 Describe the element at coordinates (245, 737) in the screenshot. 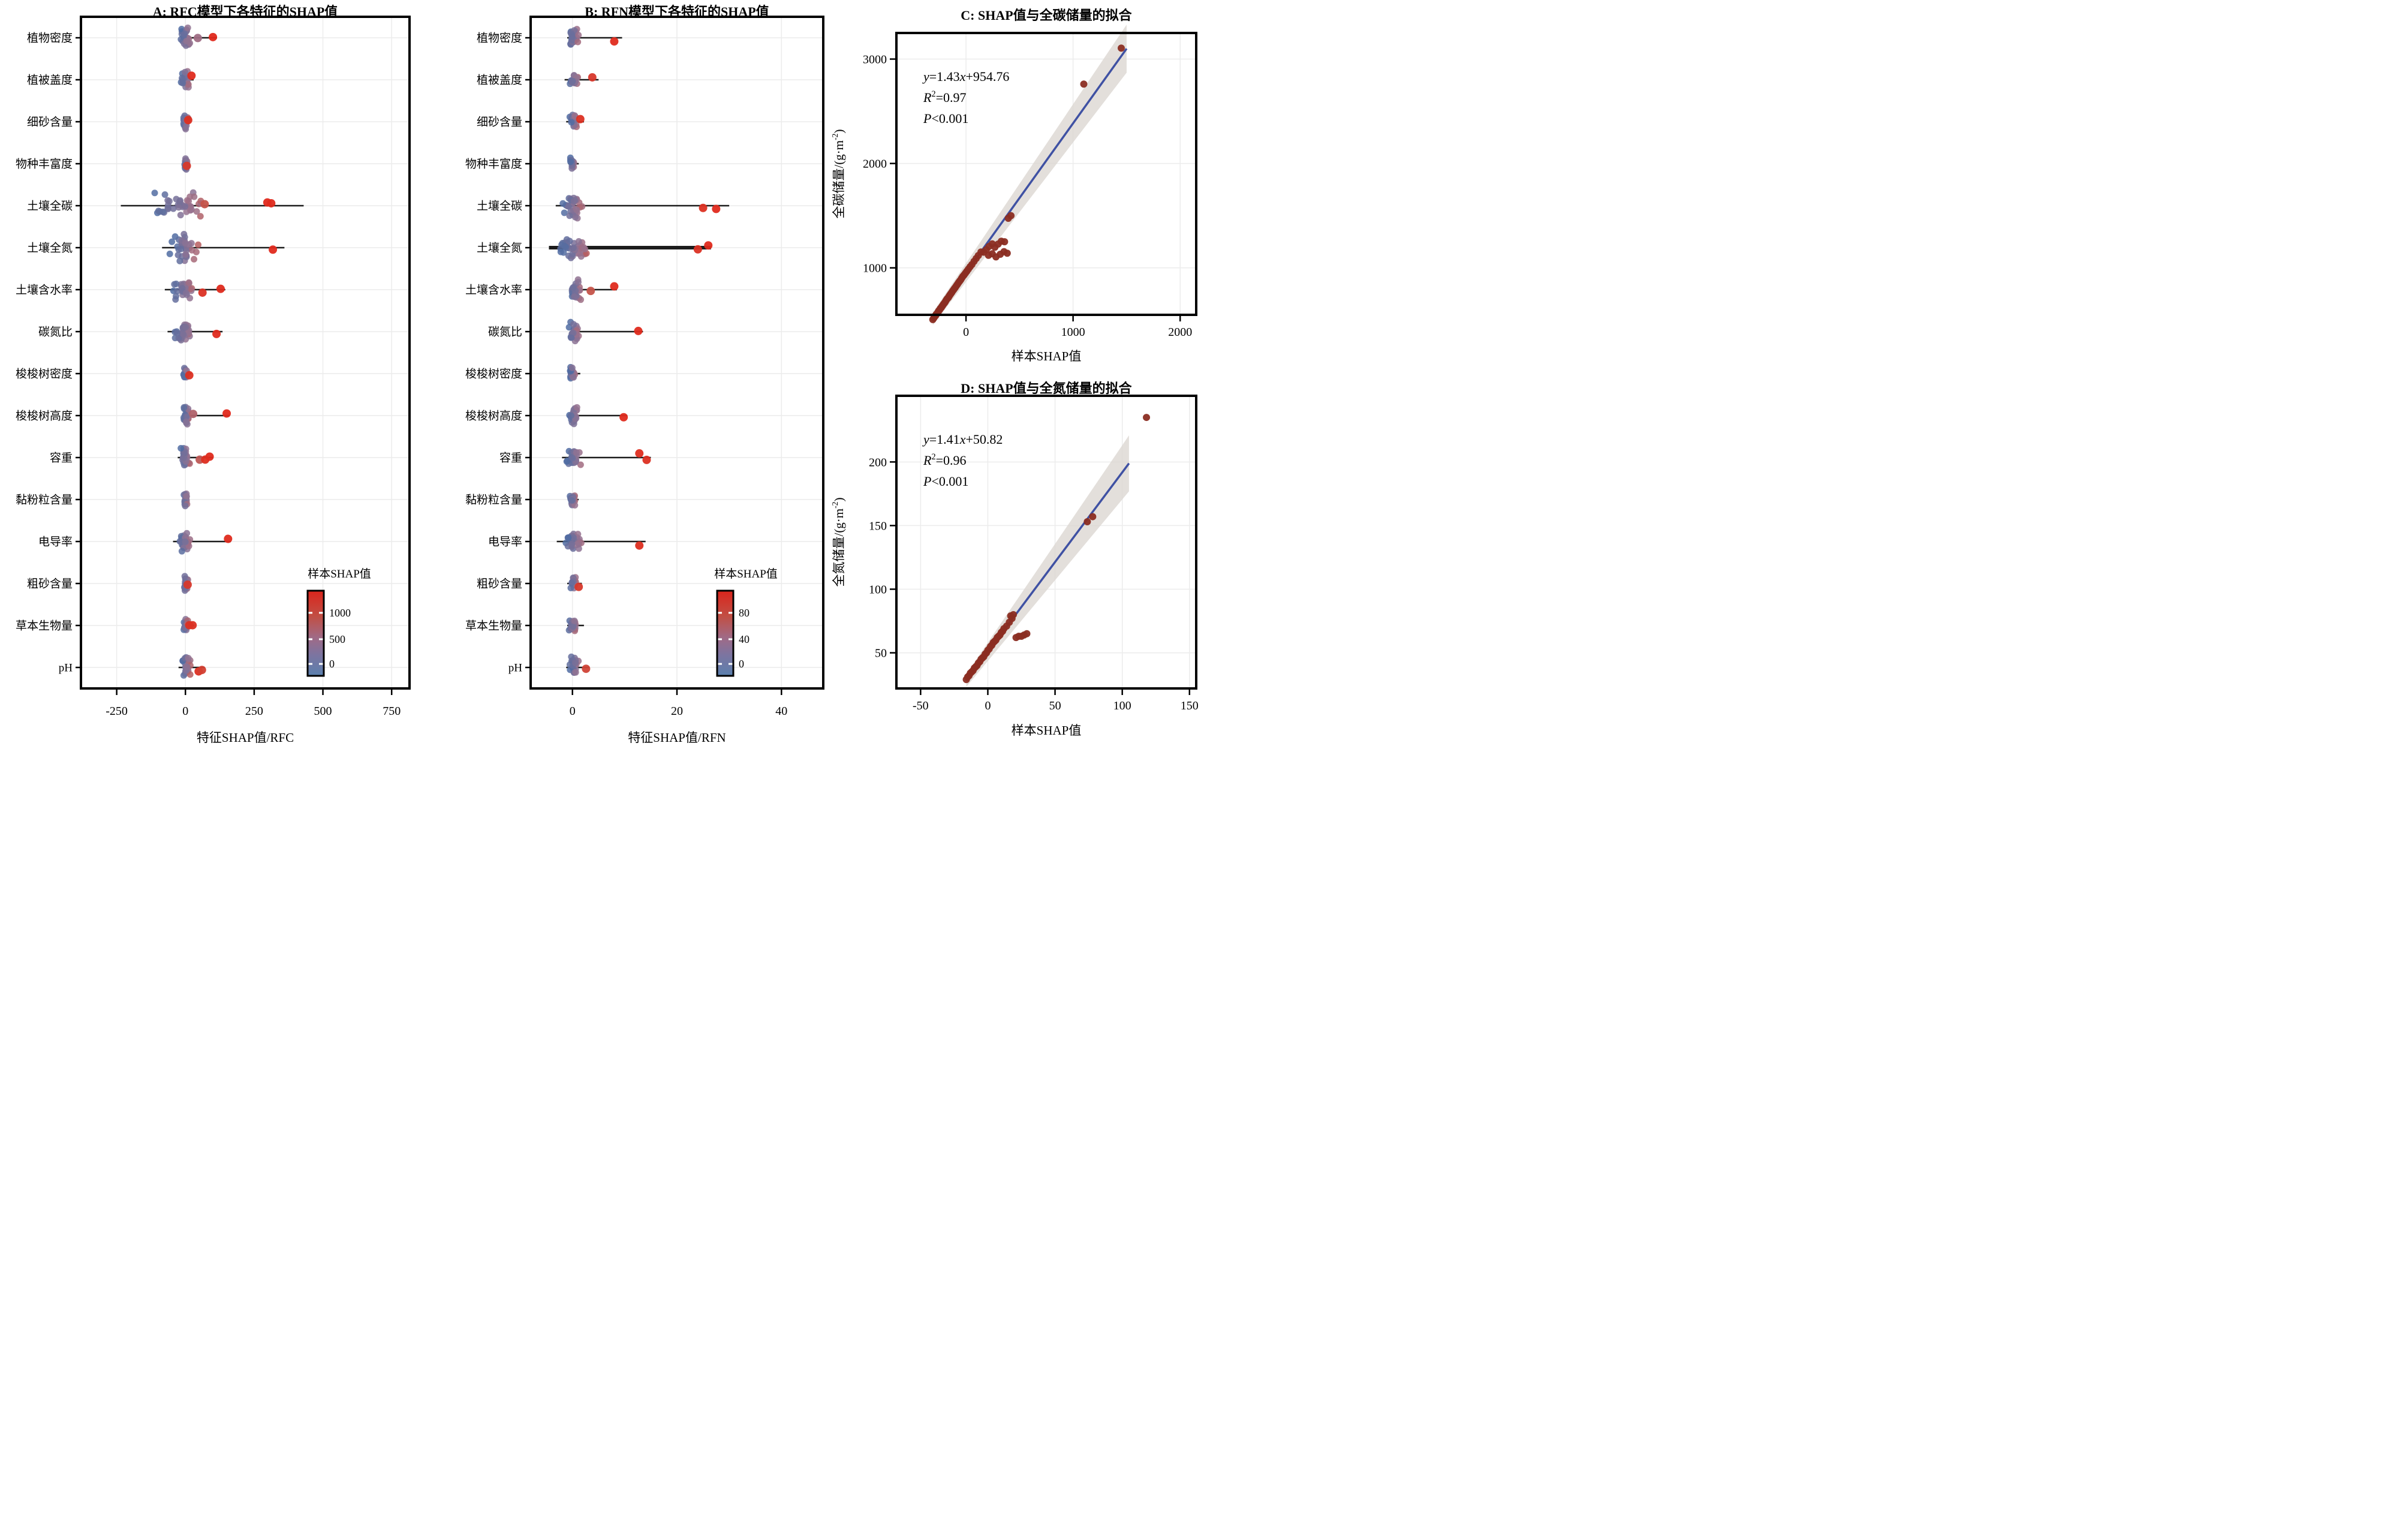

I see `panel-a-xaxis-label: 特征SHAP值/RFC` at that location.